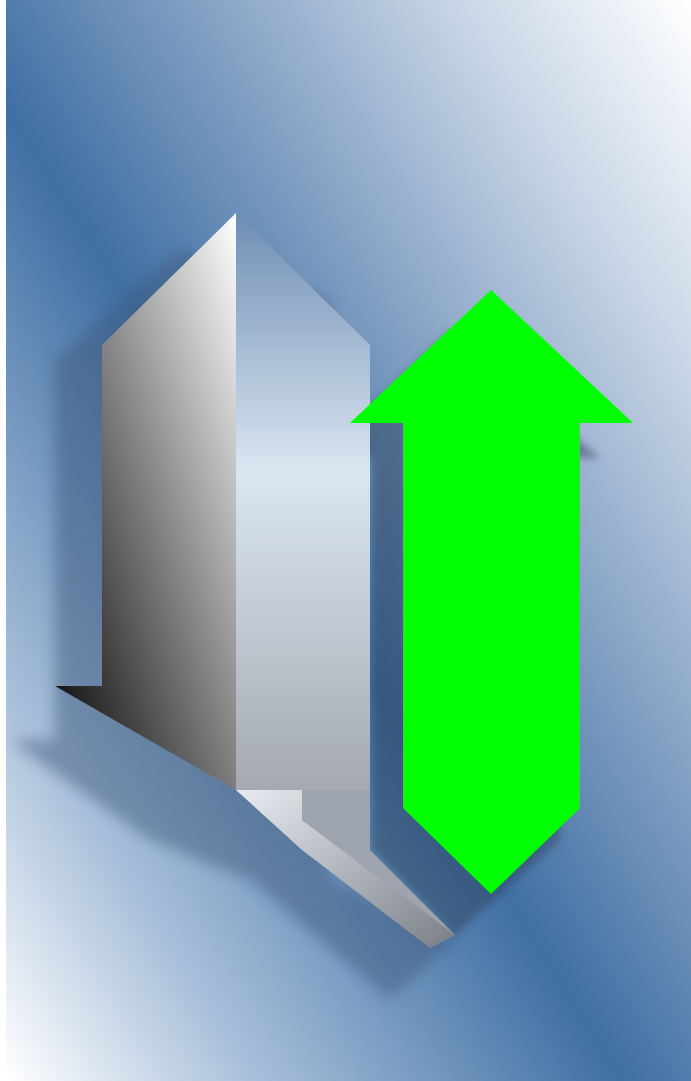  What do you see at coordinates (145, 501) in the screenshot?
I see `down-arrow-front-face` at bounding box center [145, 501].